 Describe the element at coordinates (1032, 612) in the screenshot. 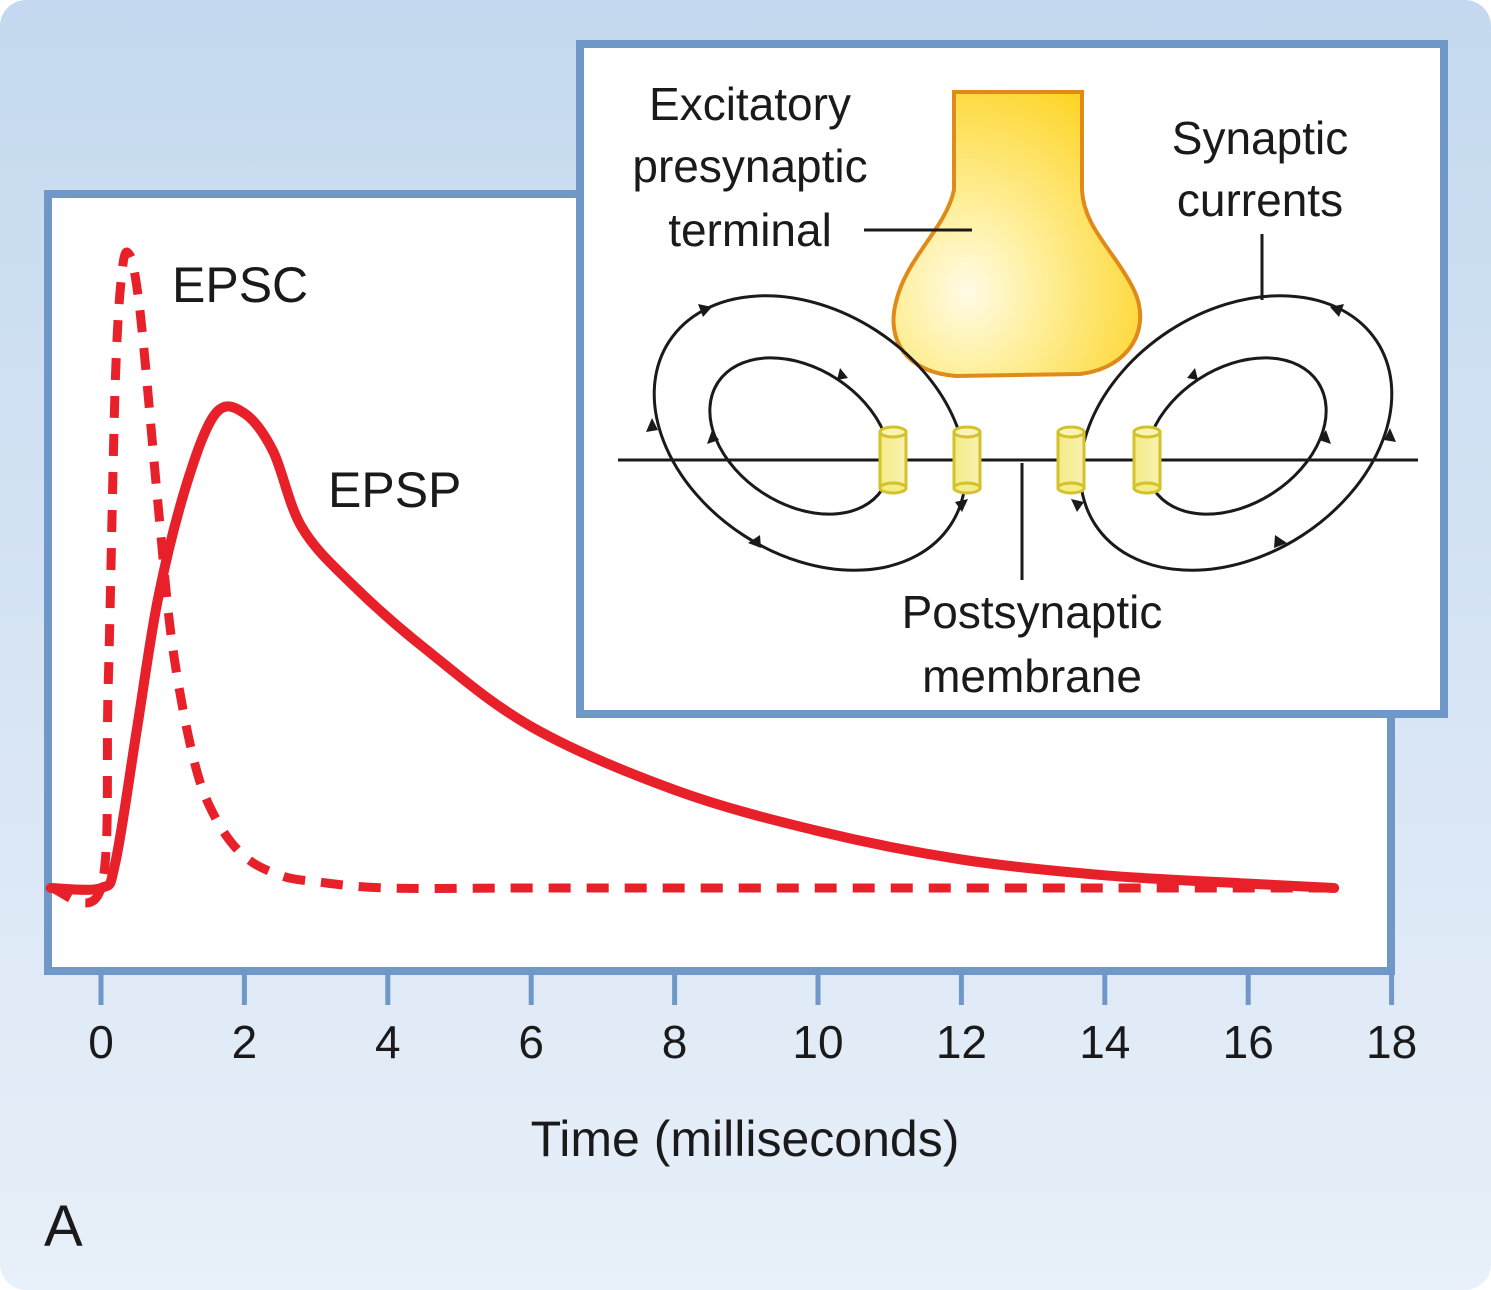

I see `svg-text: Postsynaptic` at that location.